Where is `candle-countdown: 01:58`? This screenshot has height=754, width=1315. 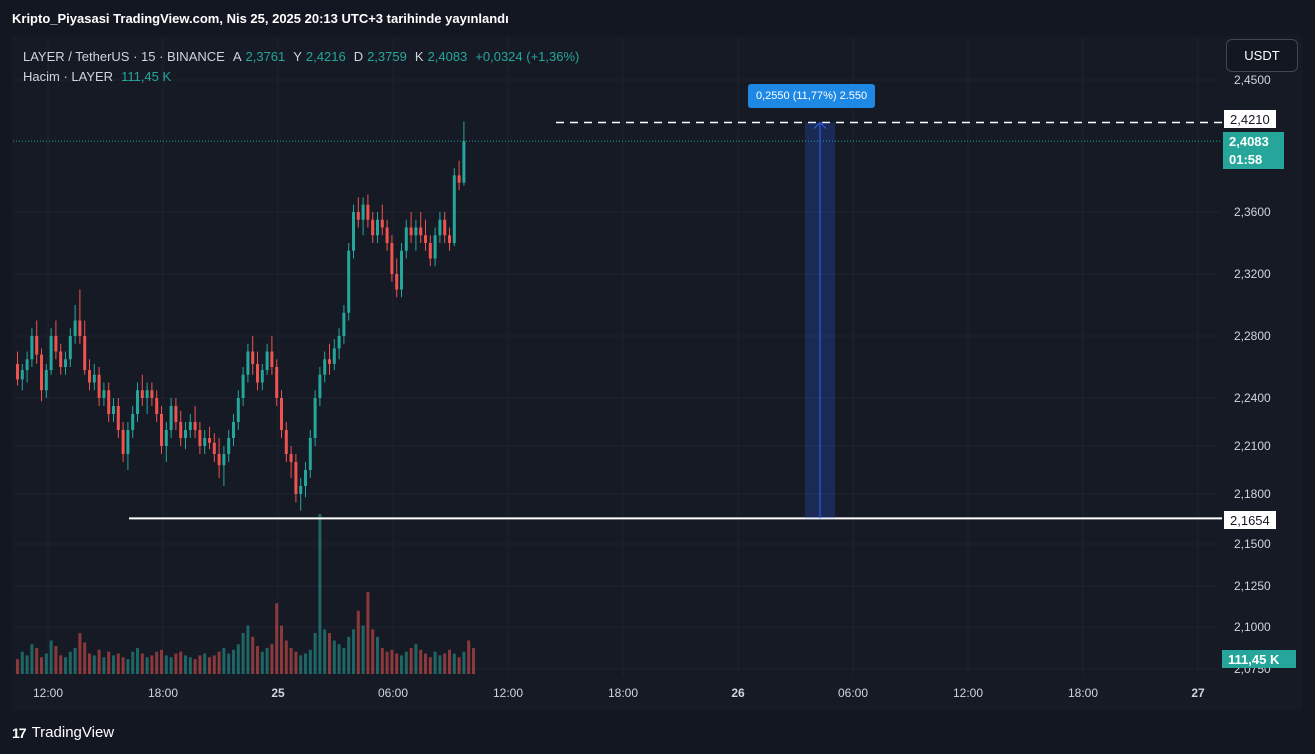 candle-countdown: 01:58 is located at coordinates (1253, 159).